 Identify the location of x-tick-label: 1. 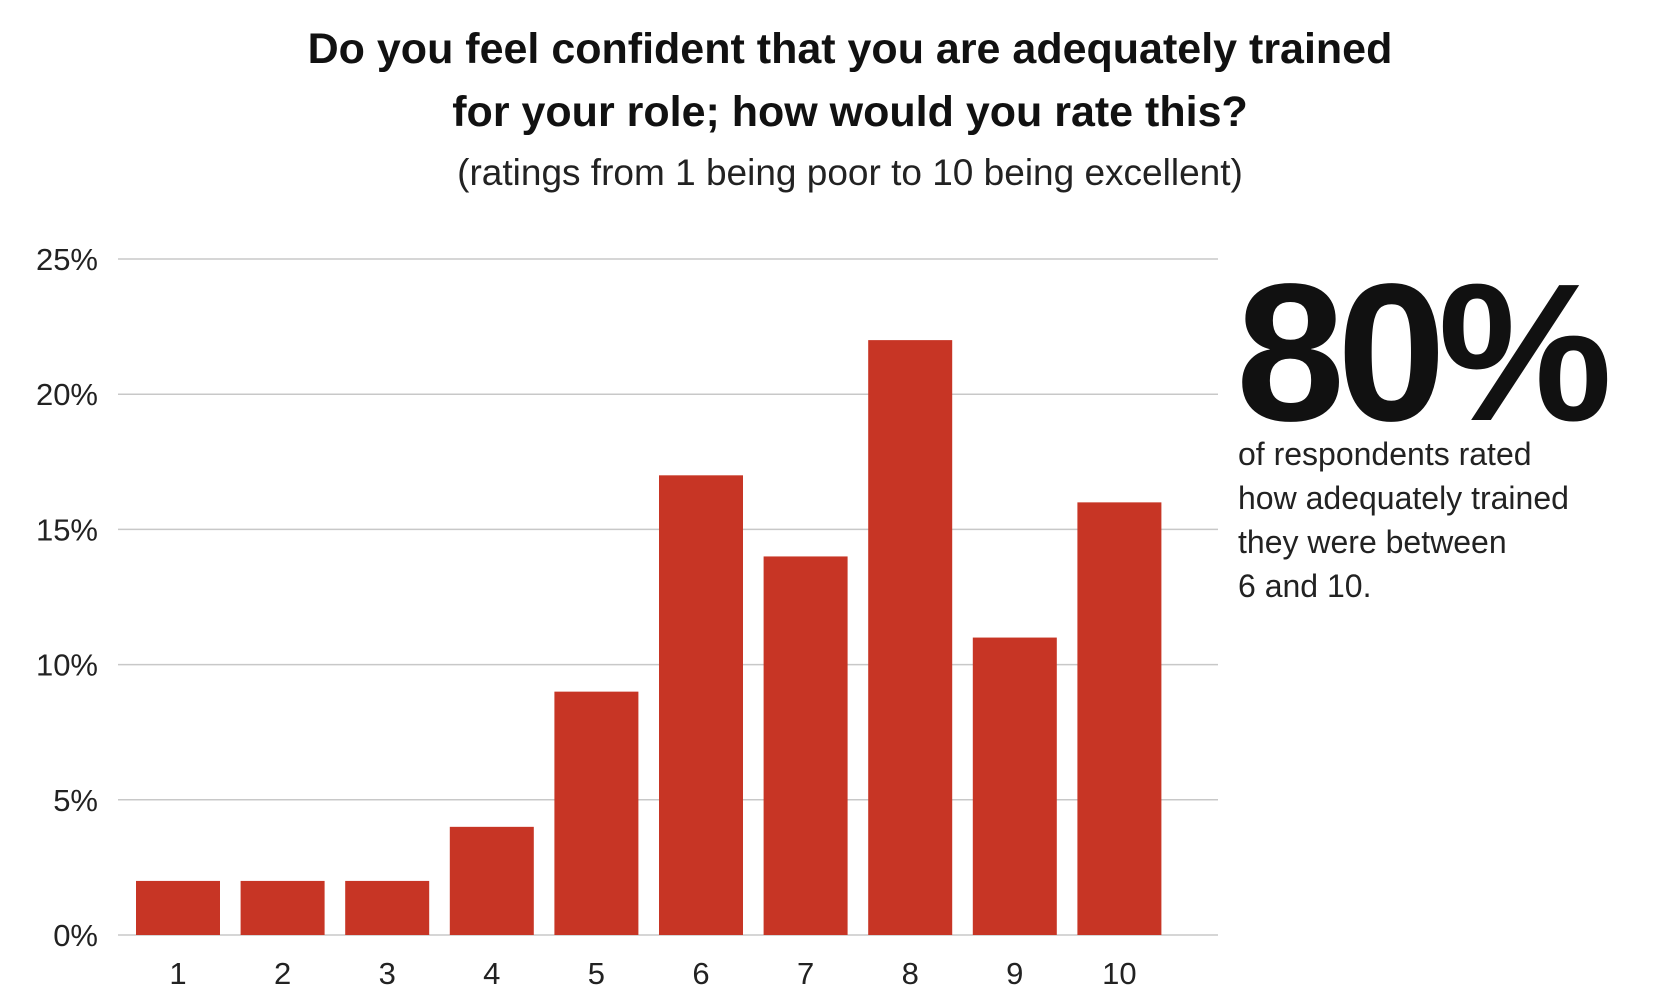
(177, 973).